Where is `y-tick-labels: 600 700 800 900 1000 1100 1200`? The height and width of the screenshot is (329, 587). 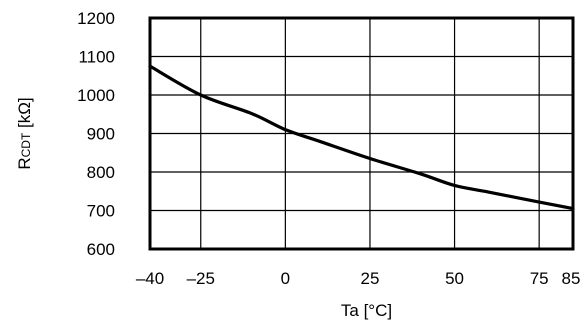
y-tick-labels: 600 700 800 900 1000 1100 1200 is located at coordinates (96, 134).